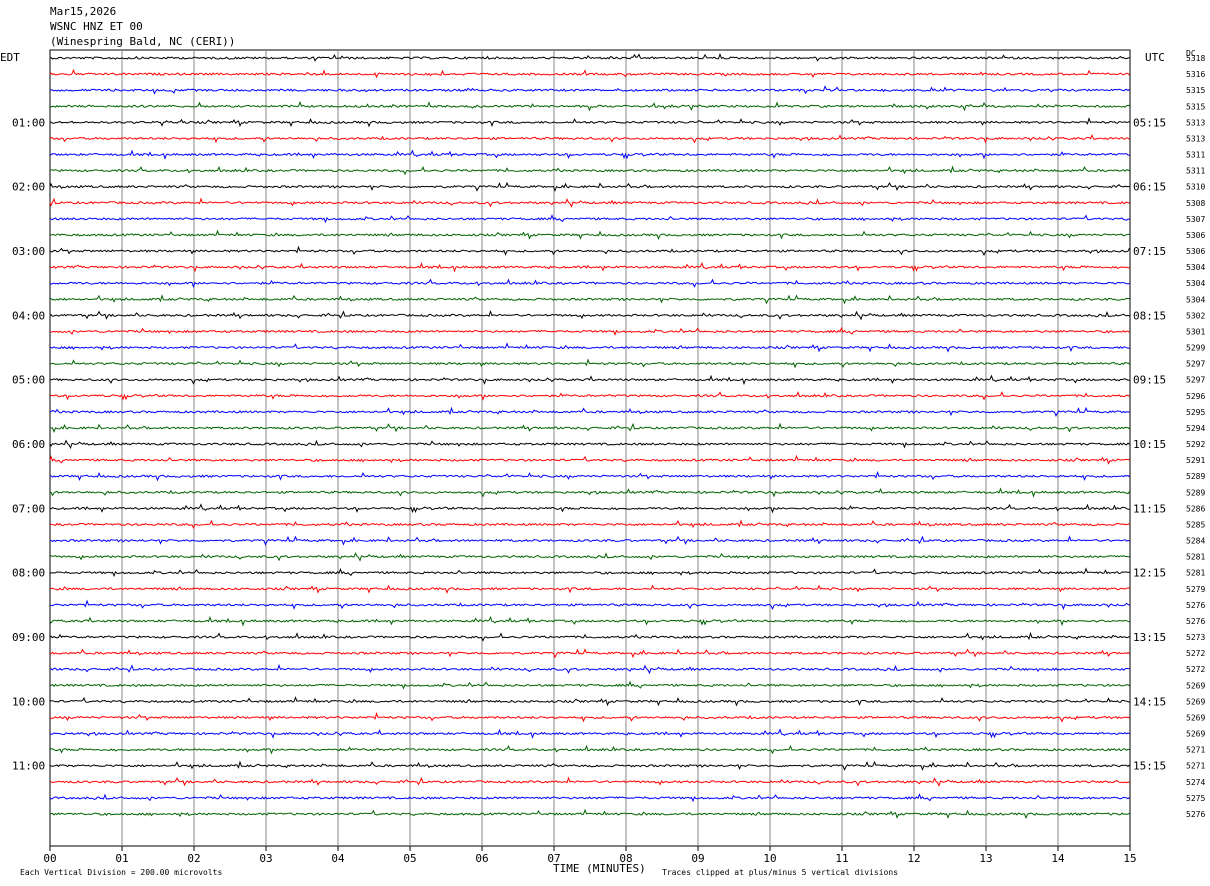 Image resolution: width=1210 pixels, height=886 pixels. What do you see at coordinates (1195, 106) in the screenshot?
I see `dc-value: 5315` at bounding box center [1195, 106].